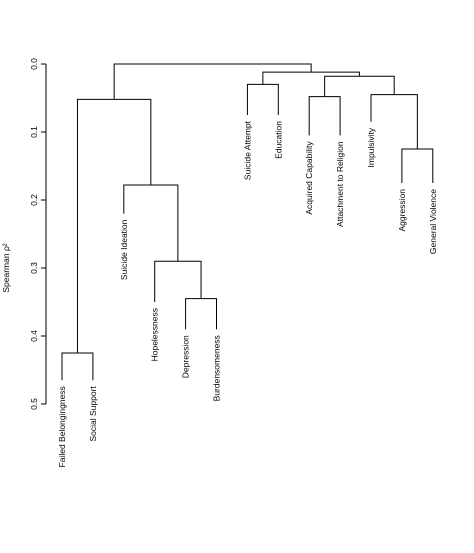 The image size is (474, 553). Describe the element at coordinates (77, 366) in the screenshot. I see `merge-link-m4` at that location.